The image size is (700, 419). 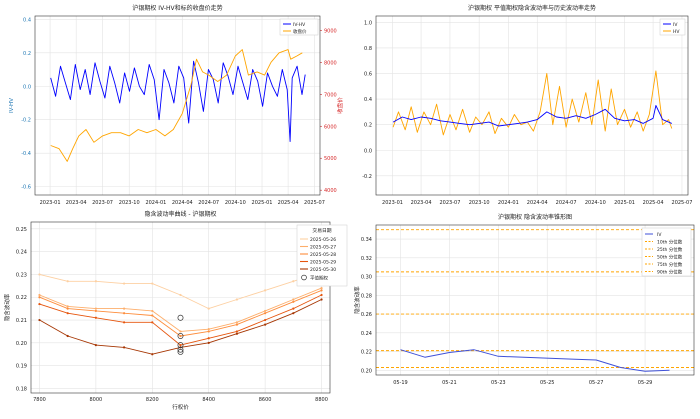 I want to click on chart2-y-tick-label: 0.6, so click(x=368, y=75).